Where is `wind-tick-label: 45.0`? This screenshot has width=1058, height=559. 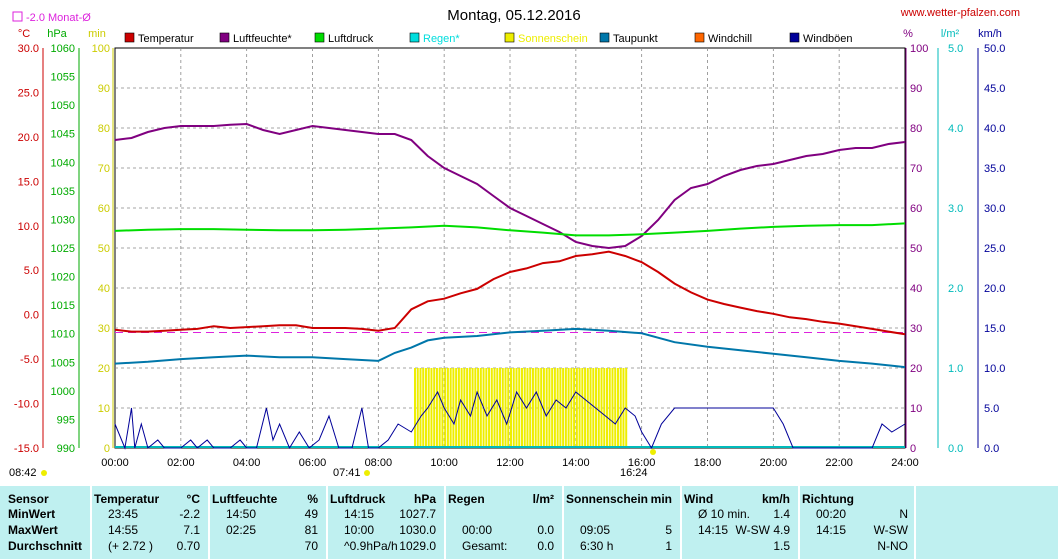 wind-tick-label: 45.0 is located at coordinates (994, 89).